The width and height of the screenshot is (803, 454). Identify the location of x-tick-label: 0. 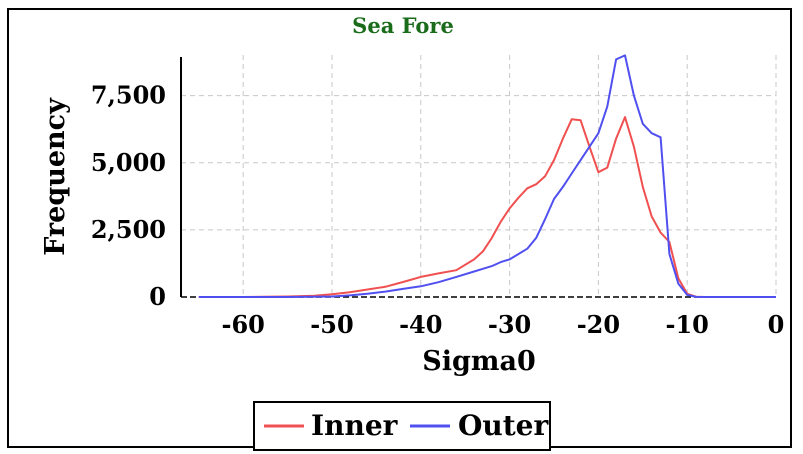
(776, 324).